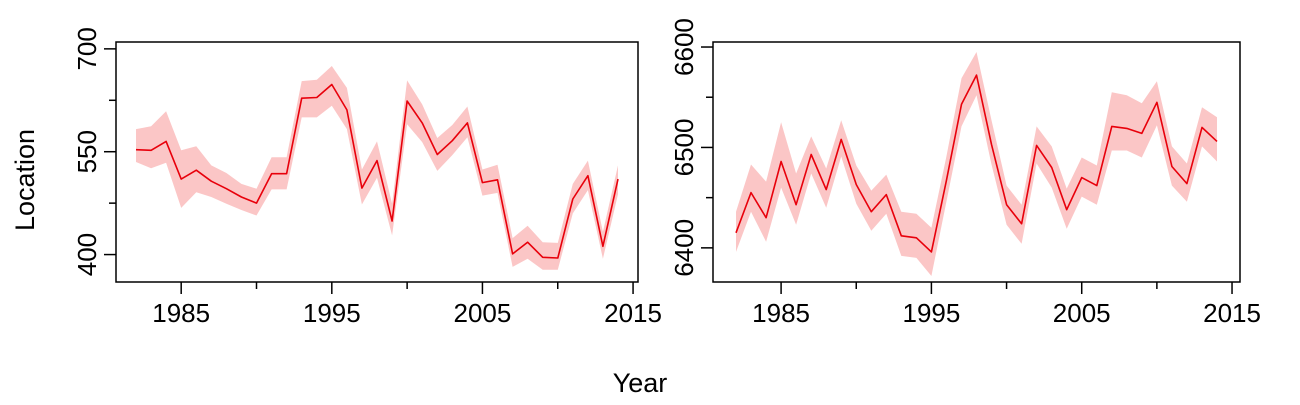 Image resolution: width=1300 pixels, height=405 pixels. What do you see at coordinates (87, 254) in the screenshot?
I see `y-tick-label: 400` at bounding box center [87, 254].